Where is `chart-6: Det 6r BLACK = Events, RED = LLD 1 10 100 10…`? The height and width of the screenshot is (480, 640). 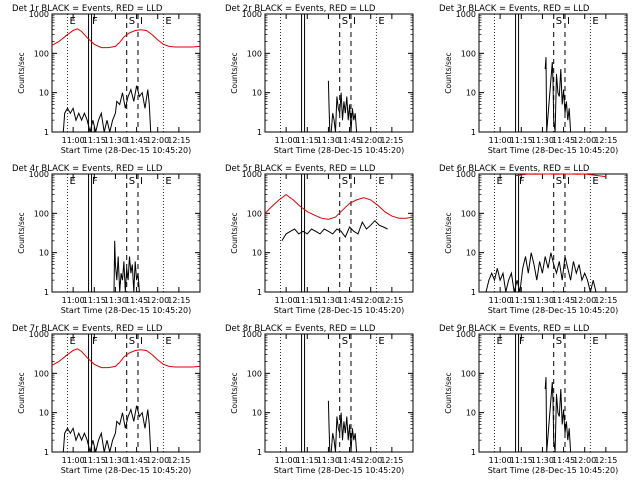
chart-6: Det 6r BLACK = Events, RED = LLD 1 10 100 10… is located at coordinates (533, 239).